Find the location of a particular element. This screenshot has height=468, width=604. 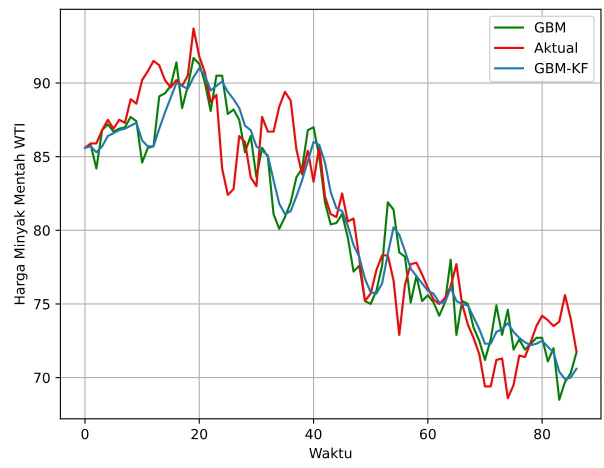

x-tick-label: 60 is located at coordinates (428, 434).